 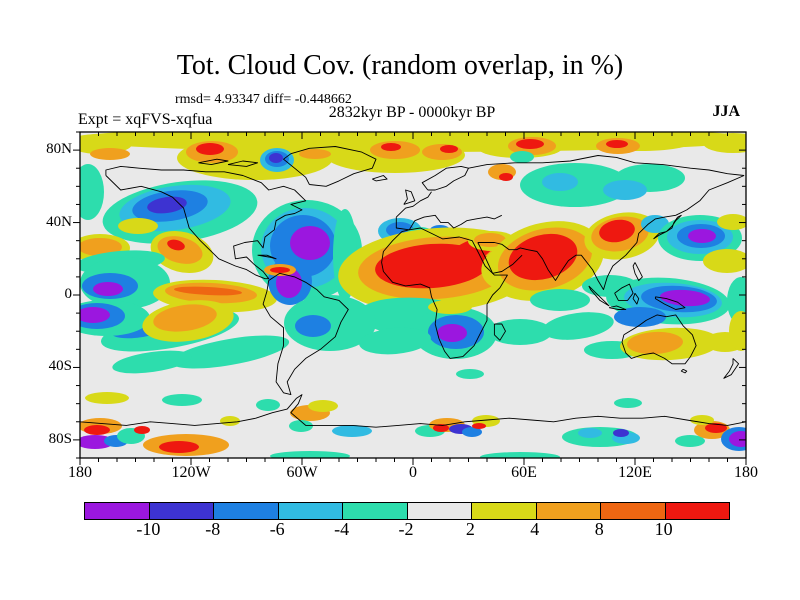 What do you see at coordinates (277, 529) in the screenshot?
I see `colorbar-label: -6` at bounding box center [277, 529].